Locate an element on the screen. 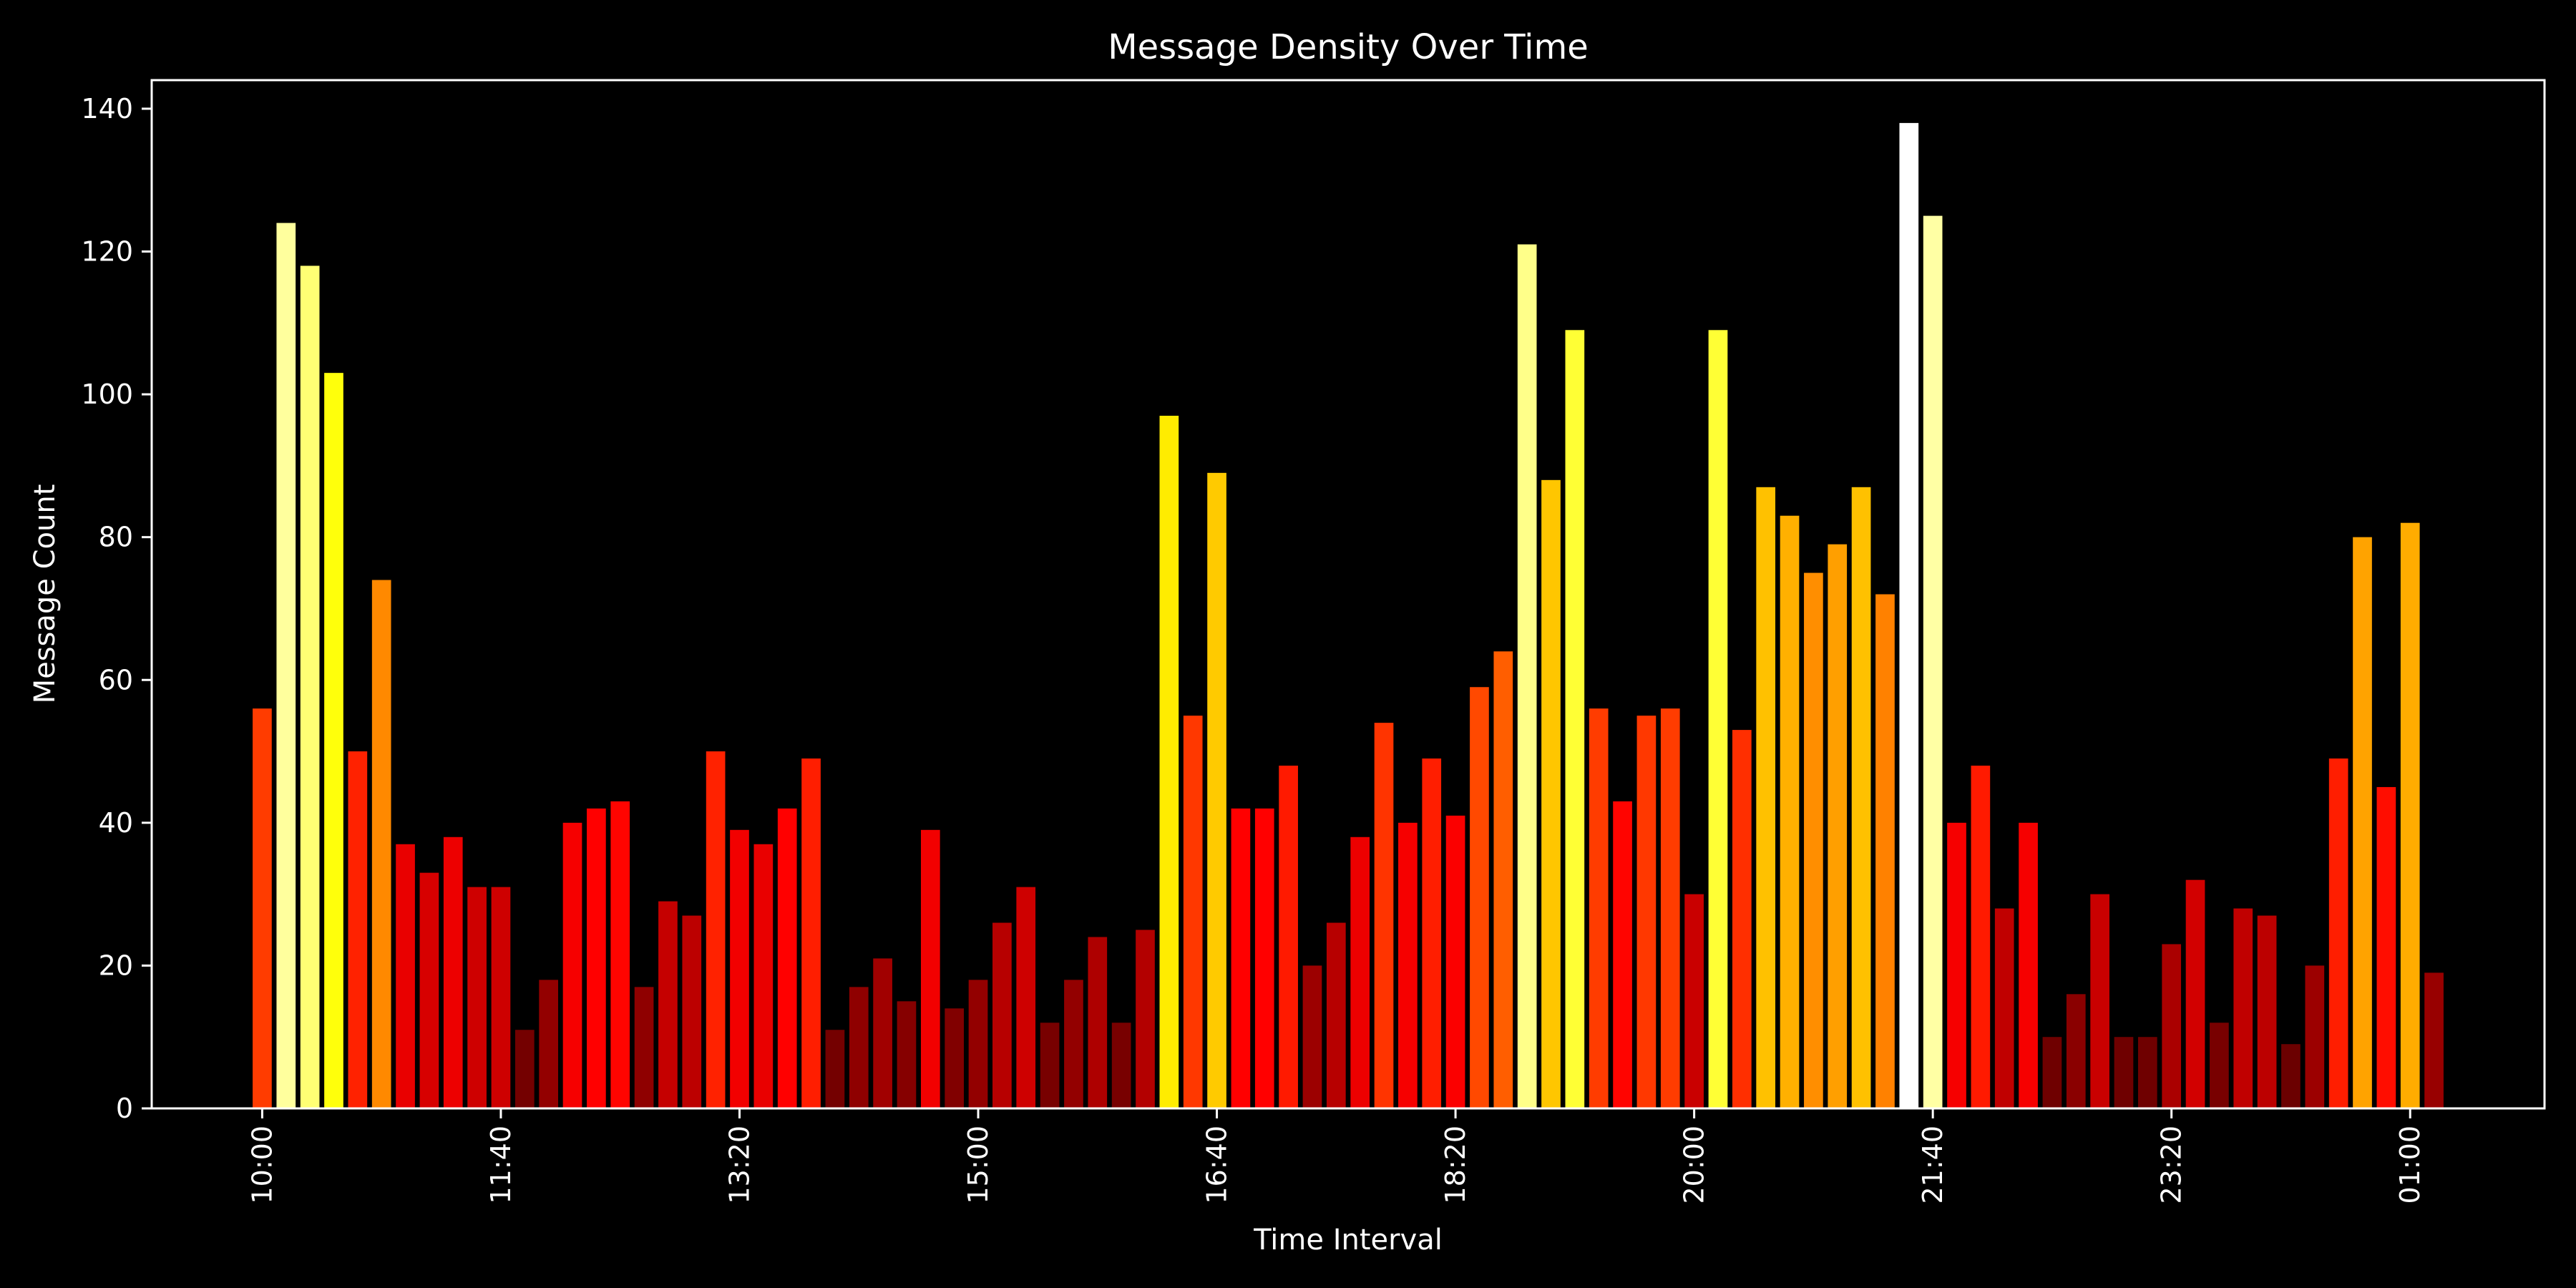  bar-11:10 is located at coordinates (429, 990).